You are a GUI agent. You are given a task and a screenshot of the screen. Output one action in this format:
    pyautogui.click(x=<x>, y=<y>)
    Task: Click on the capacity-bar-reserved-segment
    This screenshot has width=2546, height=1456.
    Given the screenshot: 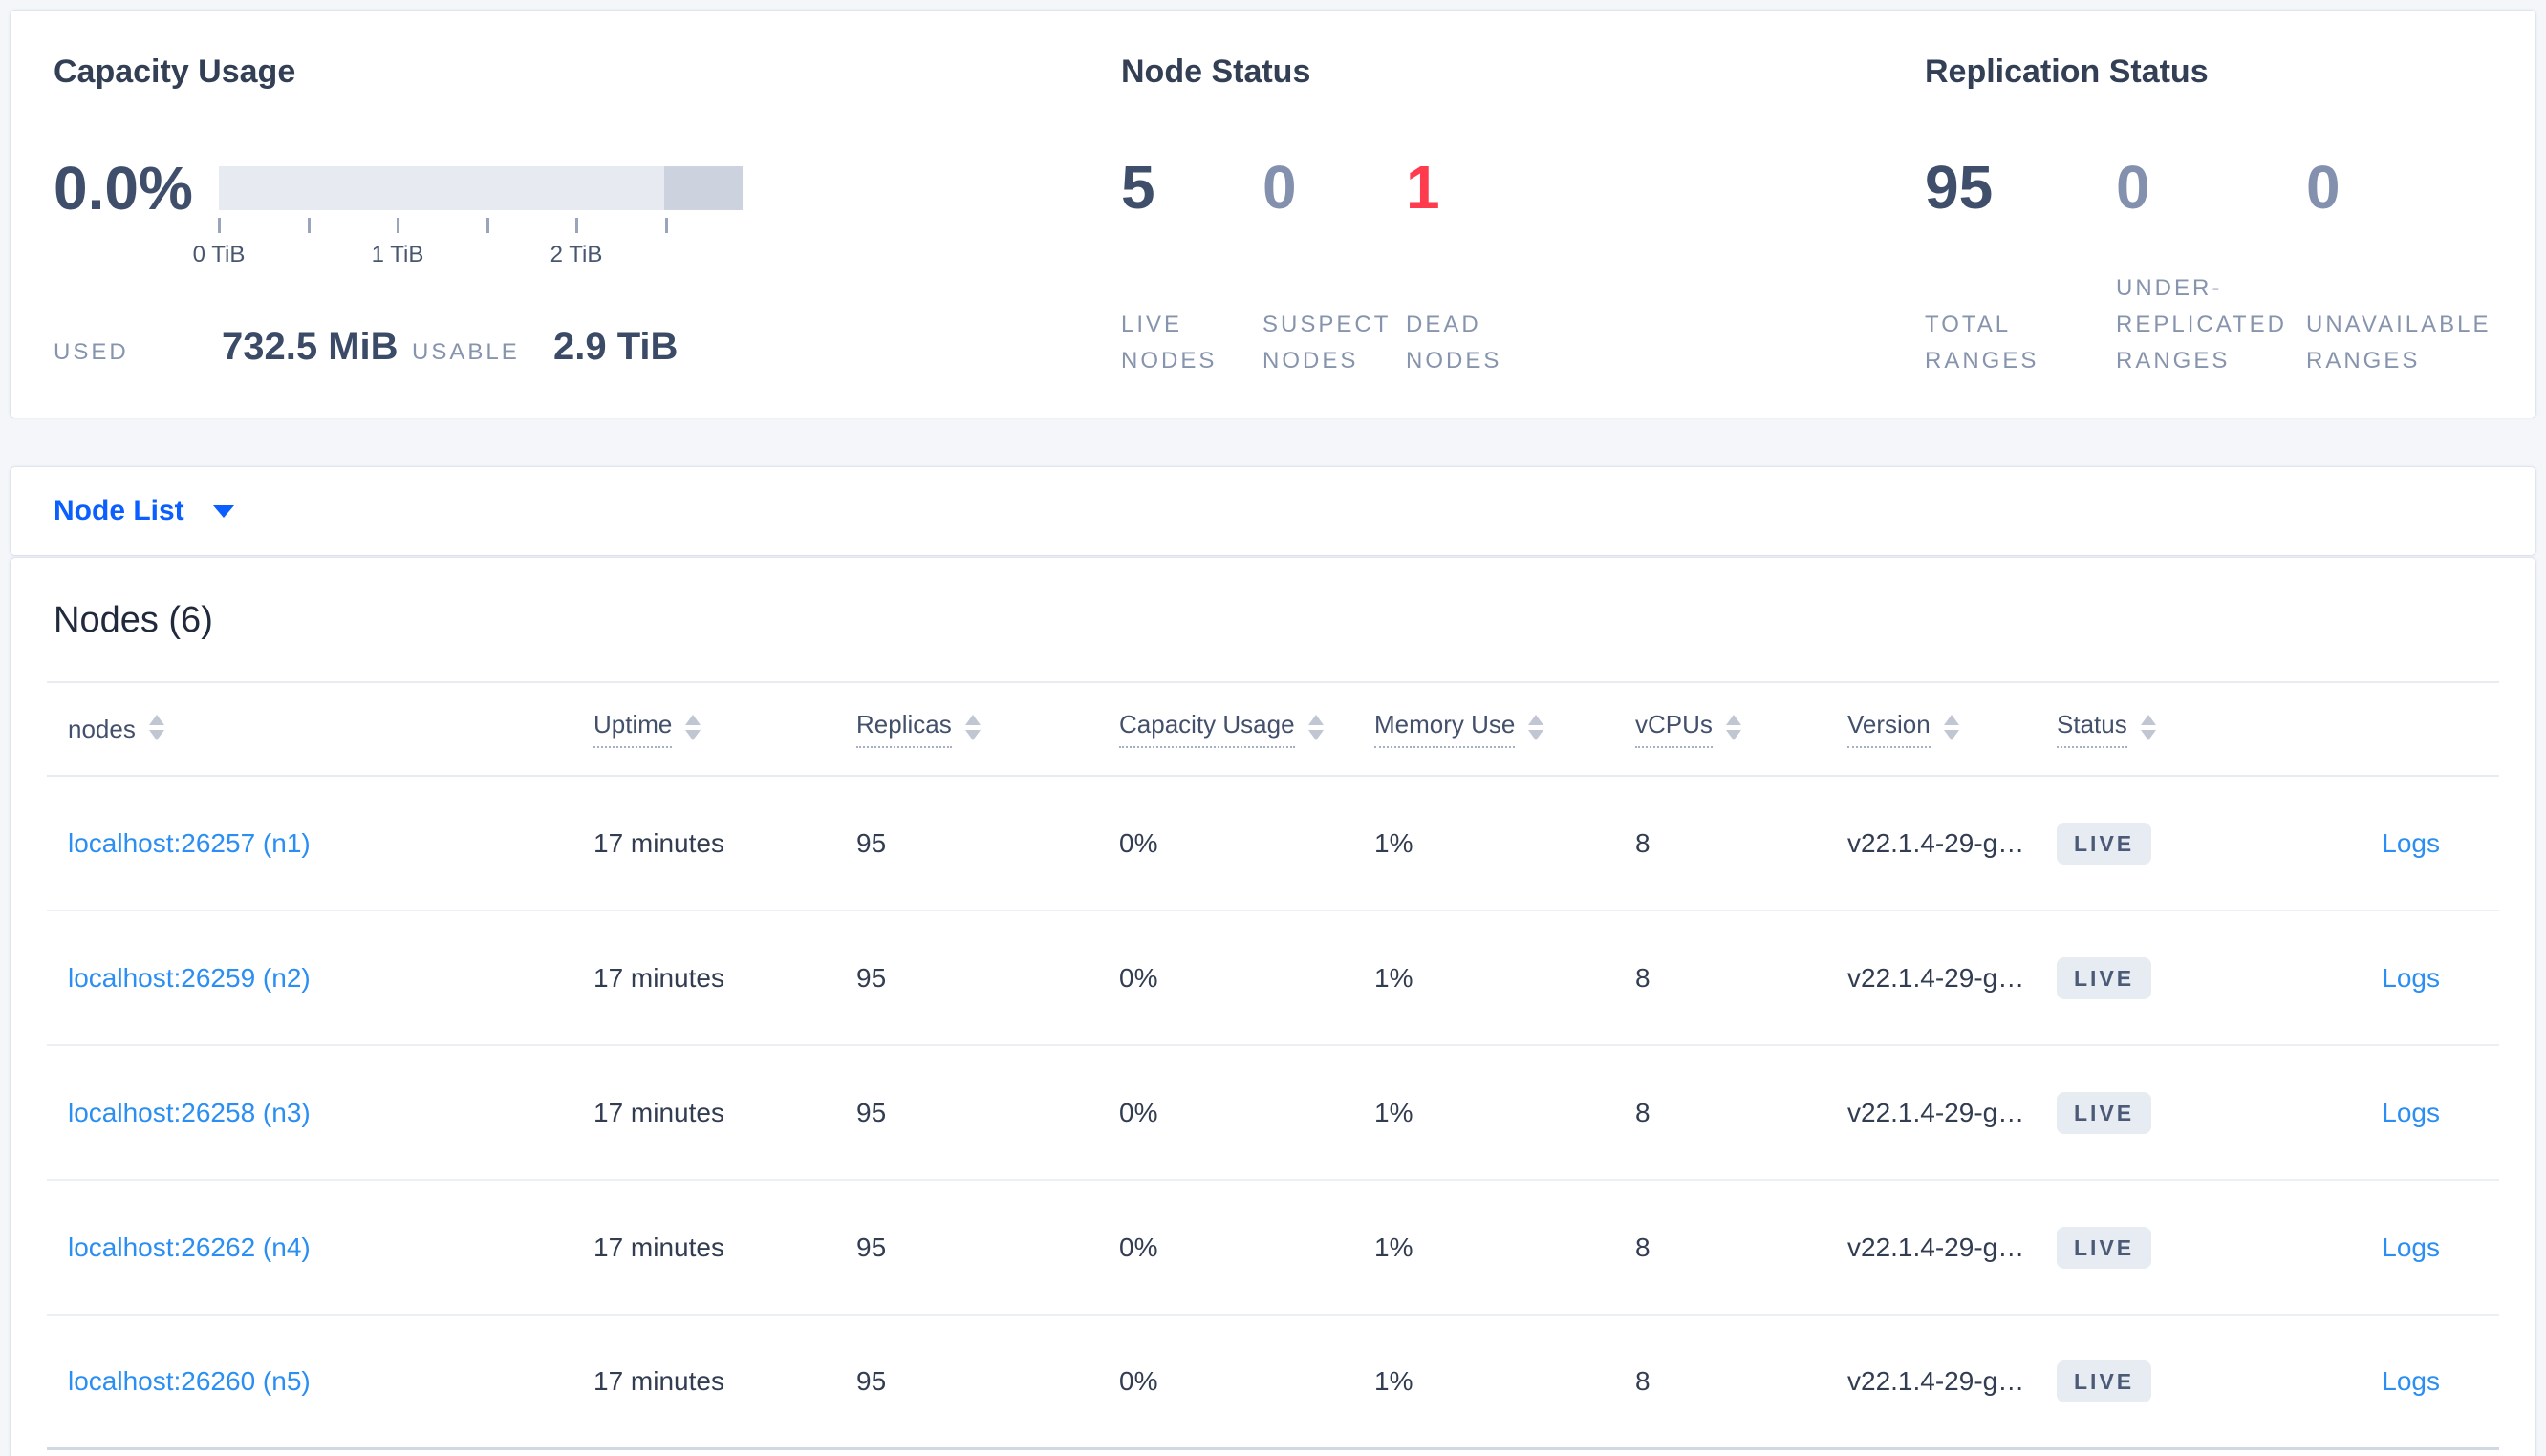 What is the action you would take?
    pyautogui.click(x=703, y=188)
    